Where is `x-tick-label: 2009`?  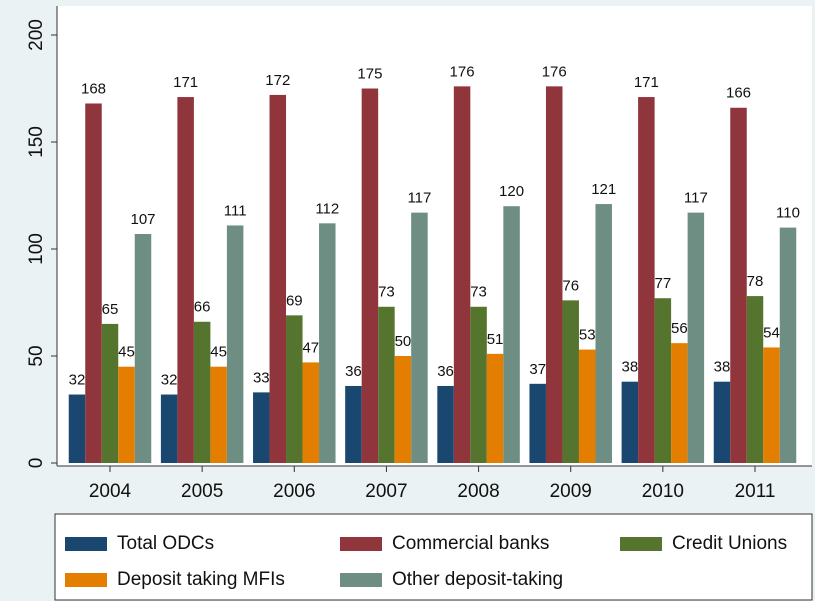
x-tick-label: 2009 is located at coordinates (571, 491).